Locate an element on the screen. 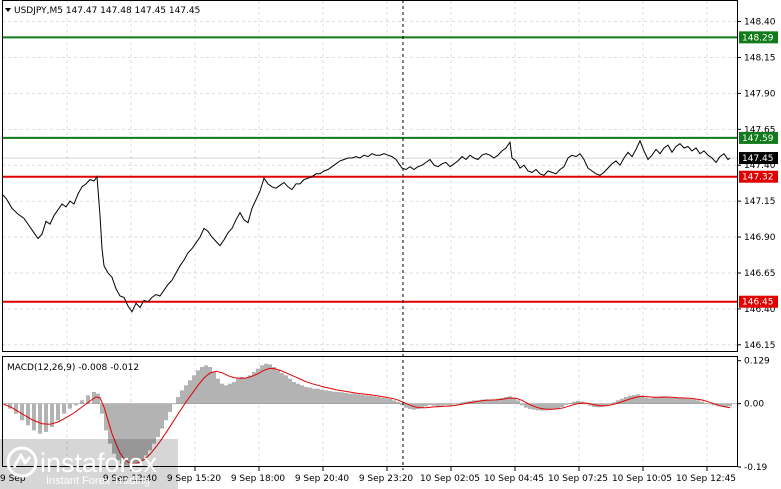  price-tick-label: 147.90 is located at coordinates (760, 94).